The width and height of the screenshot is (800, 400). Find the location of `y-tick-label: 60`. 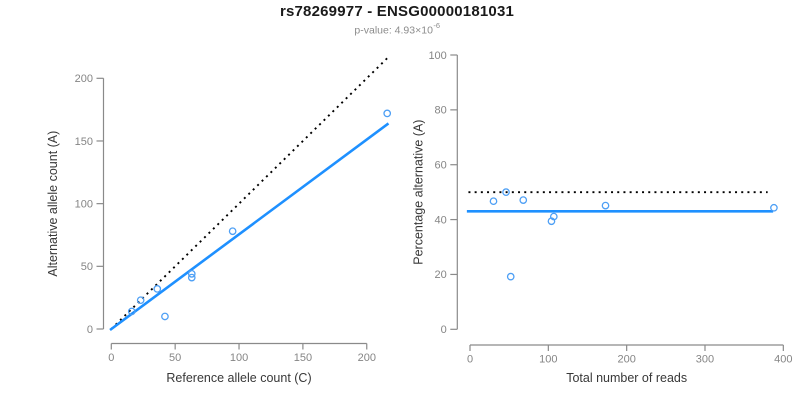

y-tick-label: 60 is located at coordinates (441, 166).